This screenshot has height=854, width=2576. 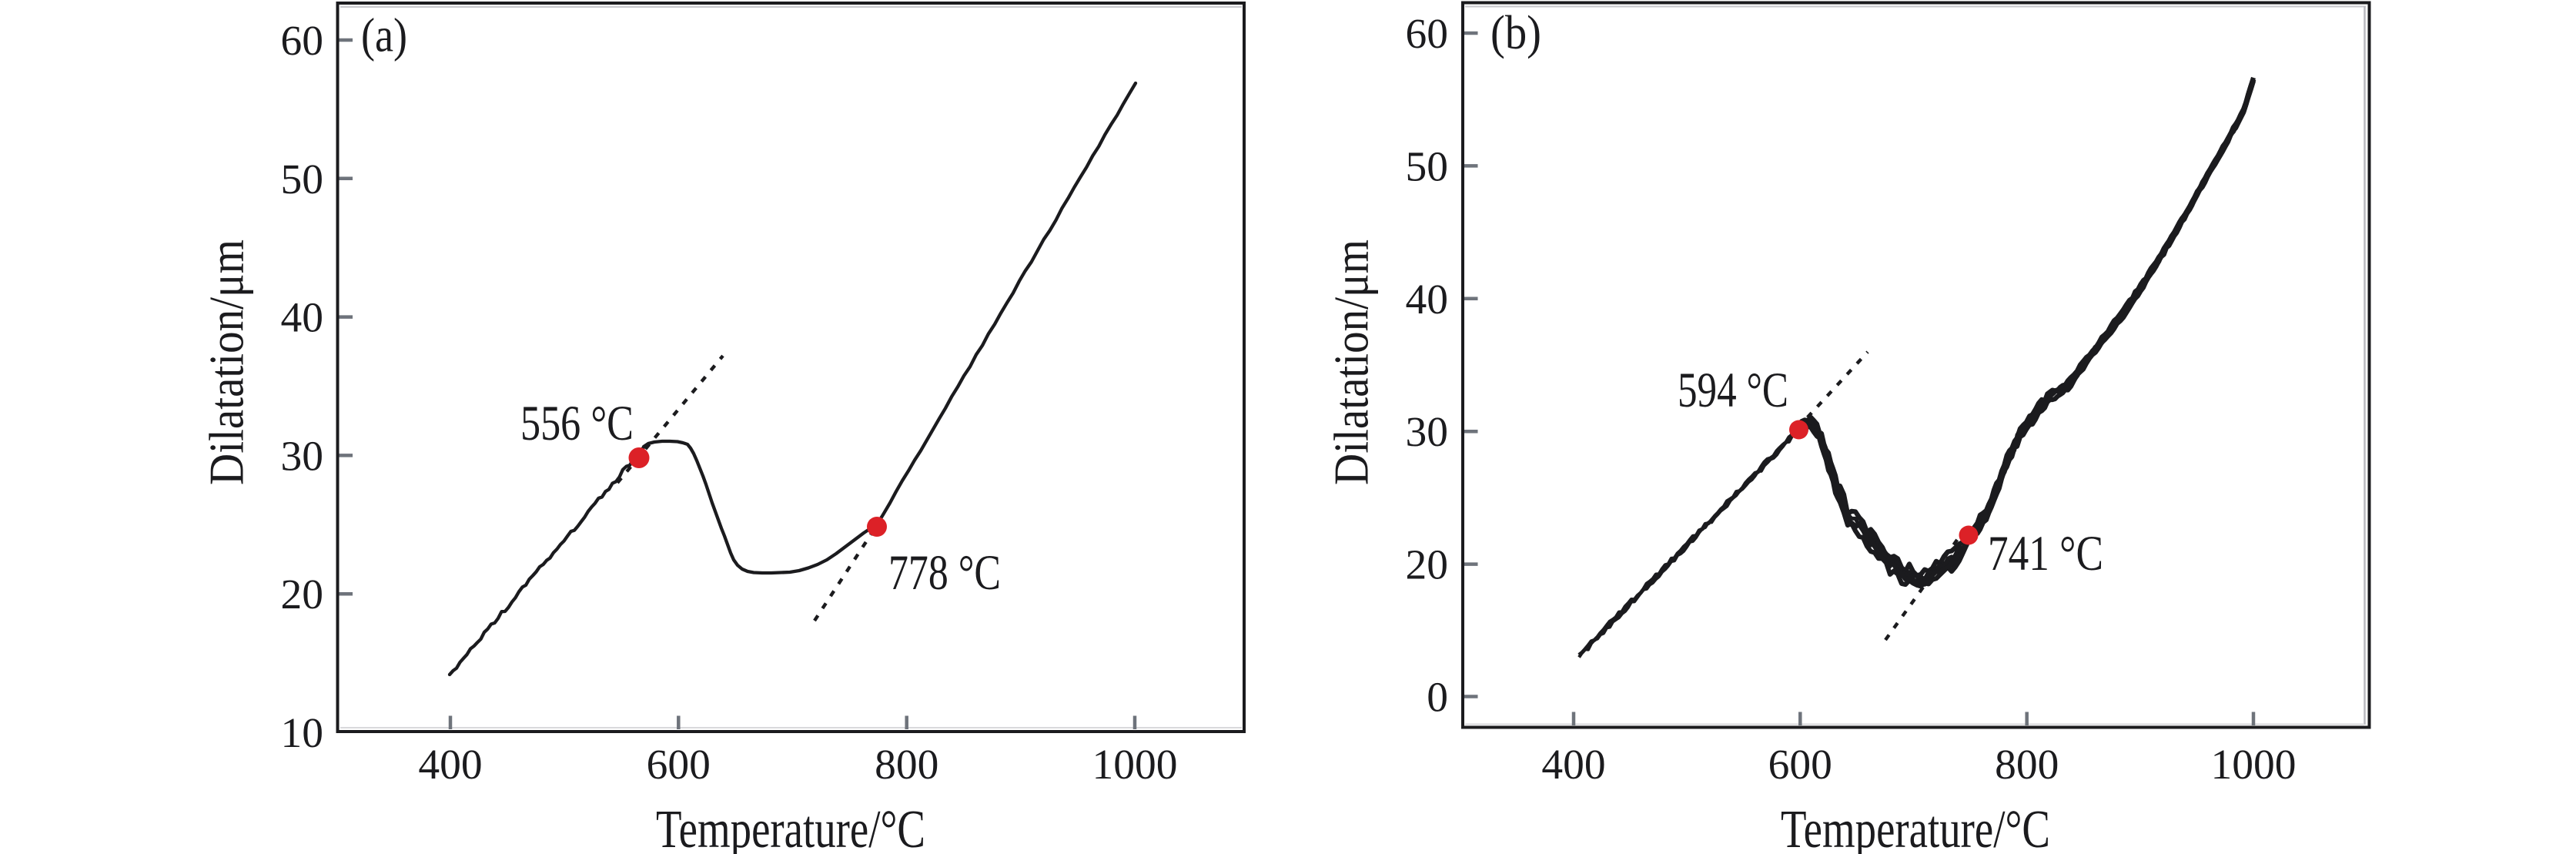 I want to click on svg-text: 10, so click(x=302, y=733).